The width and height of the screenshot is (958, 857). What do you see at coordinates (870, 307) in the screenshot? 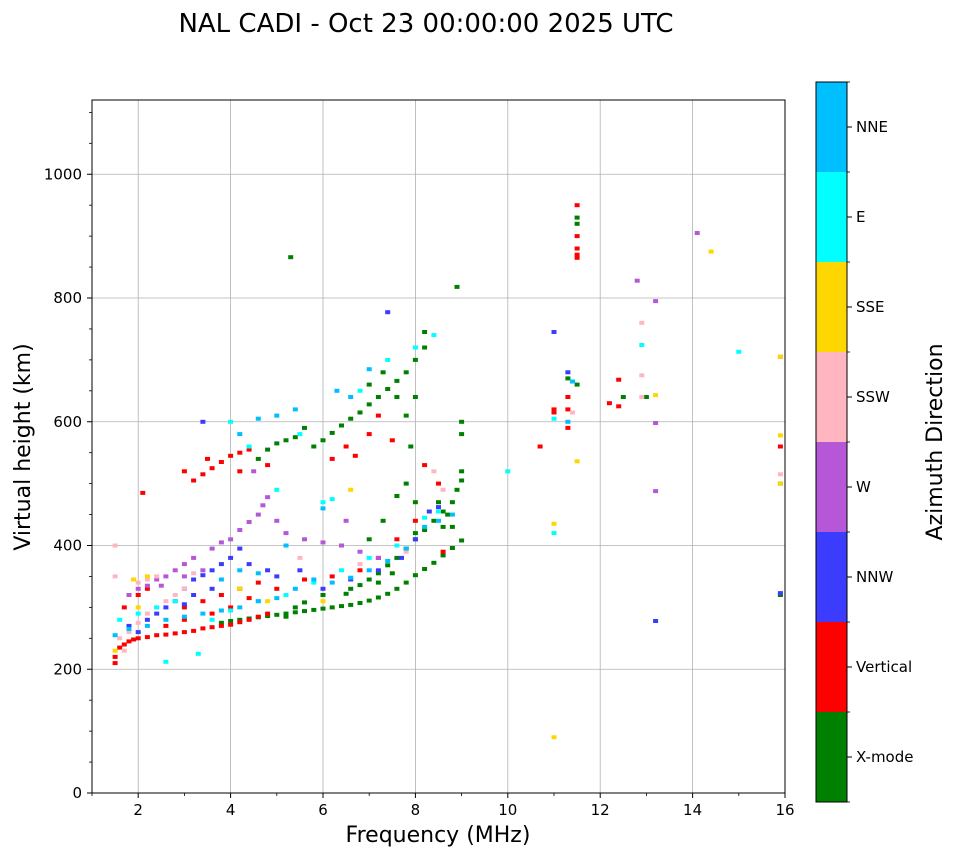
I see `colorbar-tick-label: SSE` at bounding box center [870, 307].